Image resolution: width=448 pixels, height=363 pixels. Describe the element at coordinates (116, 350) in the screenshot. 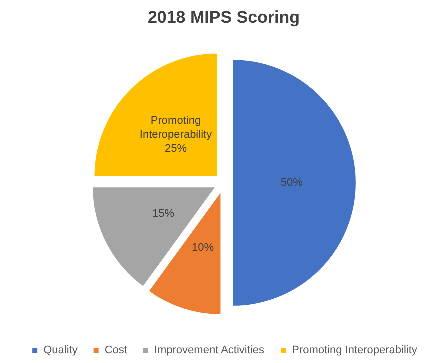

I see `legend-label: Cost` at that location.